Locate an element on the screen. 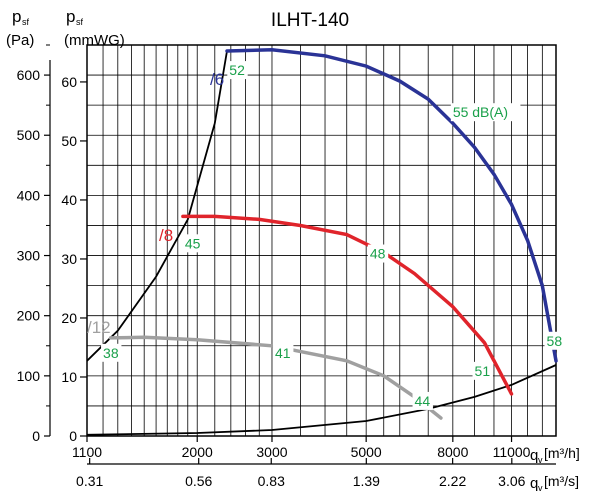 The image size is (598, 495). x-top-tick-label: 11000 is located at coordinates (512, 452).